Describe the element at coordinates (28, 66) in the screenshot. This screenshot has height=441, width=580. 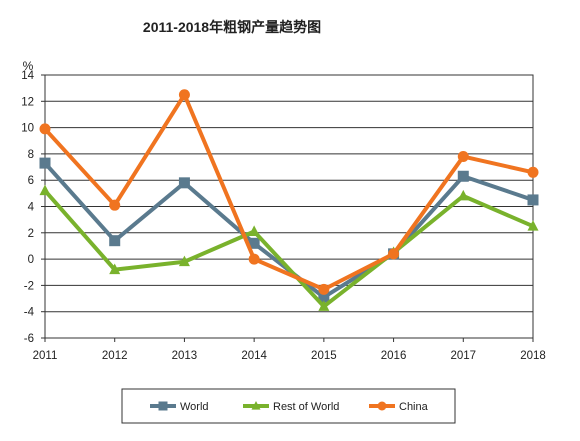
I see `y-axis-unit: %` at that location.